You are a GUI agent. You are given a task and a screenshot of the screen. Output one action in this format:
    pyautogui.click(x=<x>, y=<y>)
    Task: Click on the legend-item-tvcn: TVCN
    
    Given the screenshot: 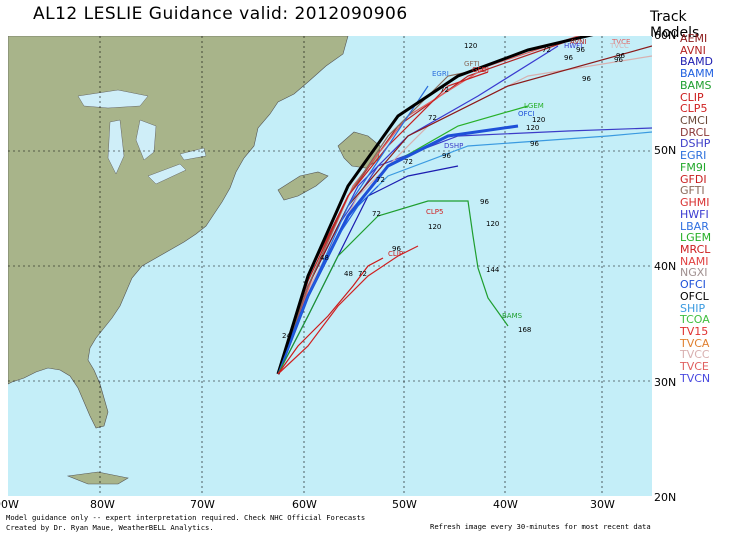 What is the action you would take?
    pyautogui.click(x=695, y=378)
    